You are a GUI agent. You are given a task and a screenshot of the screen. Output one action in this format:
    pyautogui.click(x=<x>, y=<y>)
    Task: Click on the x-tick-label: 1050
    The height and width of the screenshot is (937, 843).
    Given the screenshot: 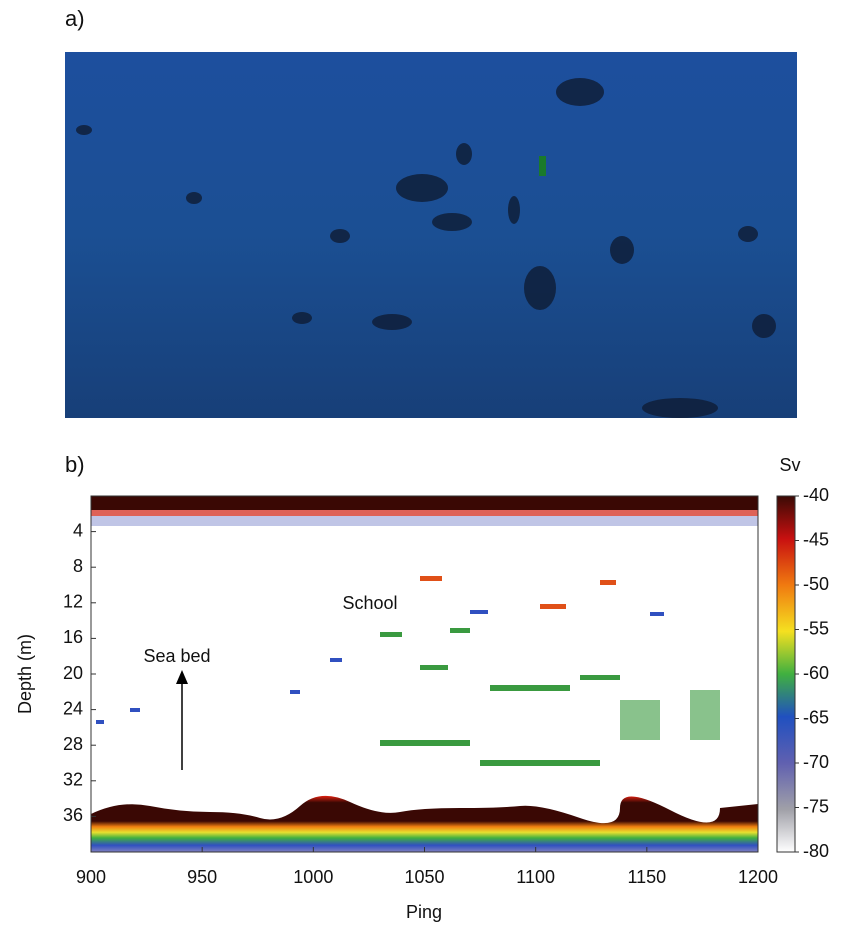 What is the action you would take?
    pyautogui.click(x=424, y=877)
    